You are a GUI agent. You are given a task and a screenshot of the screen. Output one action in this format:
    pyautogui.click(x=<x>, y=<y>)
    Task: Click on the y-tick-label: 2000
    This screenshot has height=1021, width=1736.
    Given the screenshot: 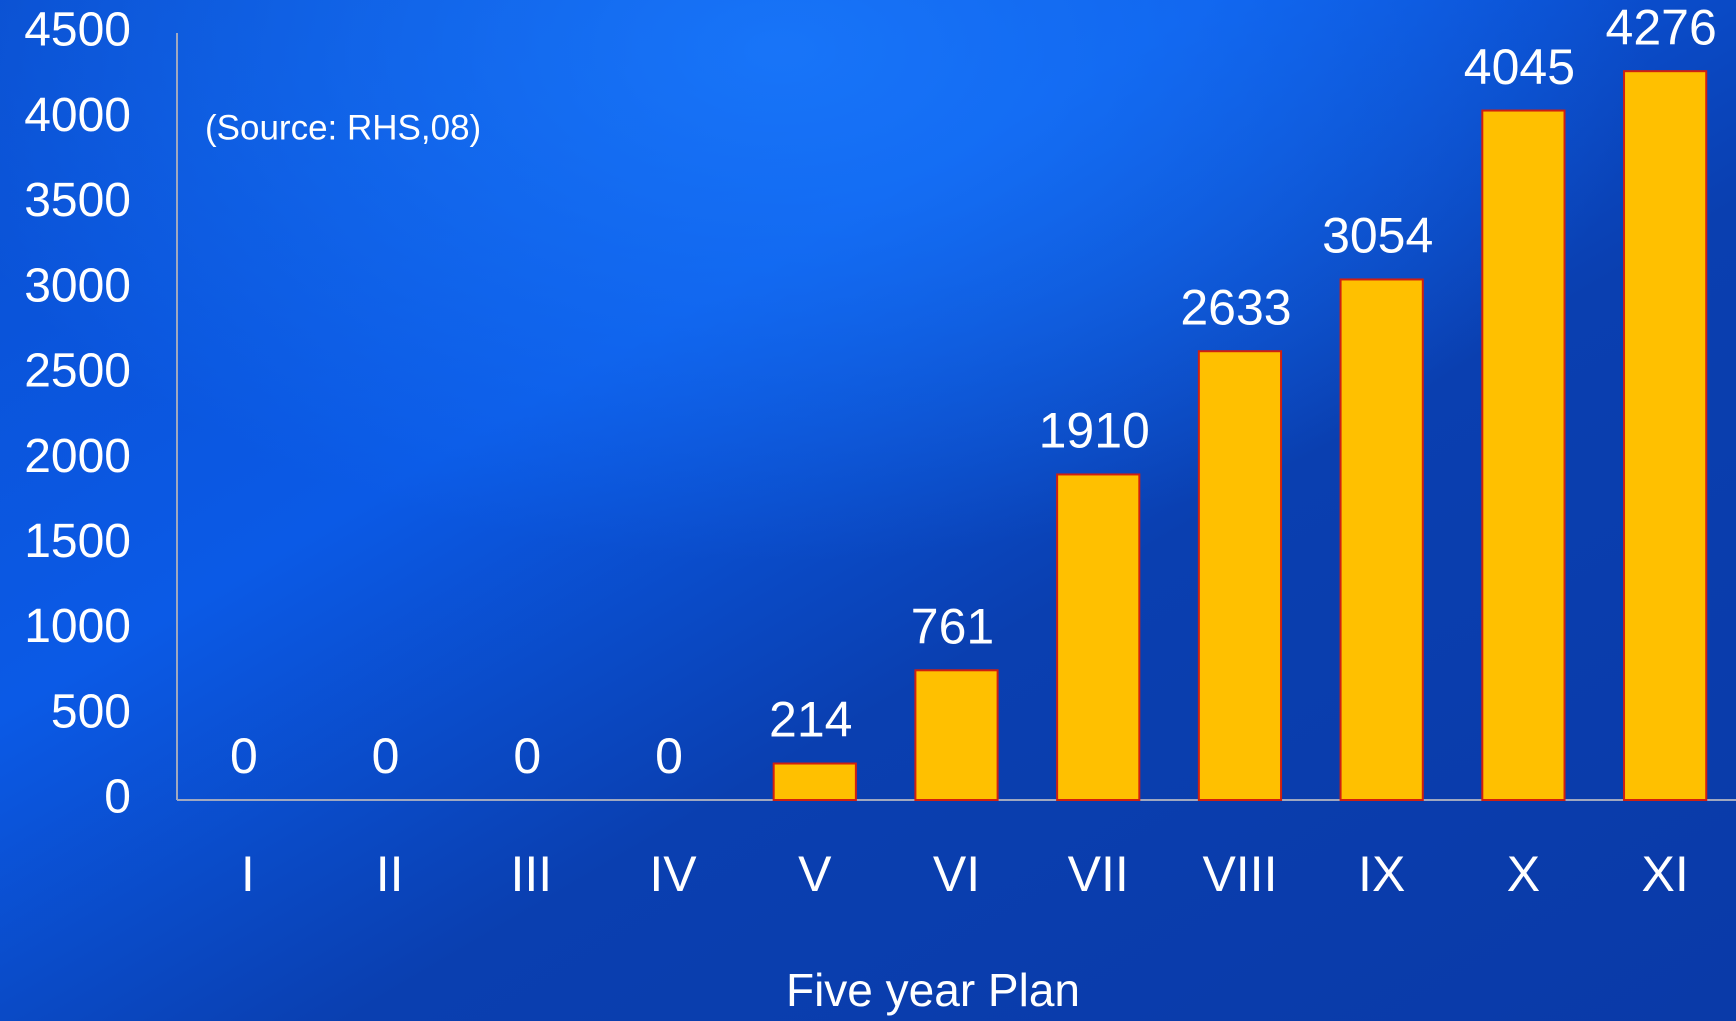 What is the action you would take?
    pyautogui.click(x=77, y=456)
    